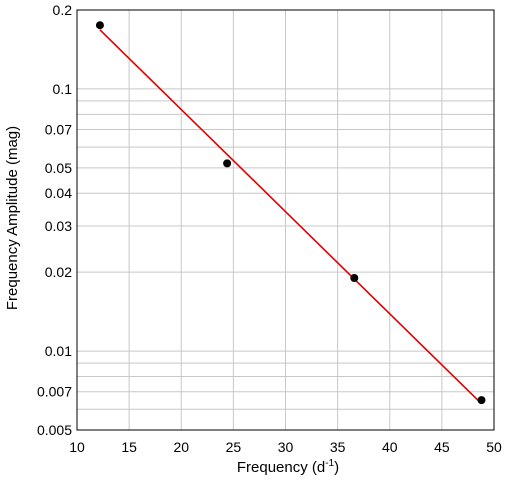 This screenshot has height=484, width=510. Describe the element at coordinates (234, 447) in the screenshot. I see `x-tick-label: 25` at that location.